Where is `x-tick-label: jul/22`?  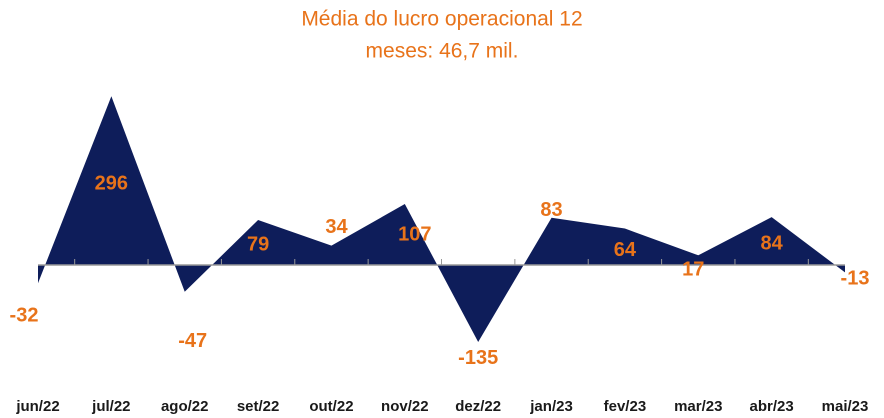 x-tick-label: jul/22 is located at coordinates (110, 406).